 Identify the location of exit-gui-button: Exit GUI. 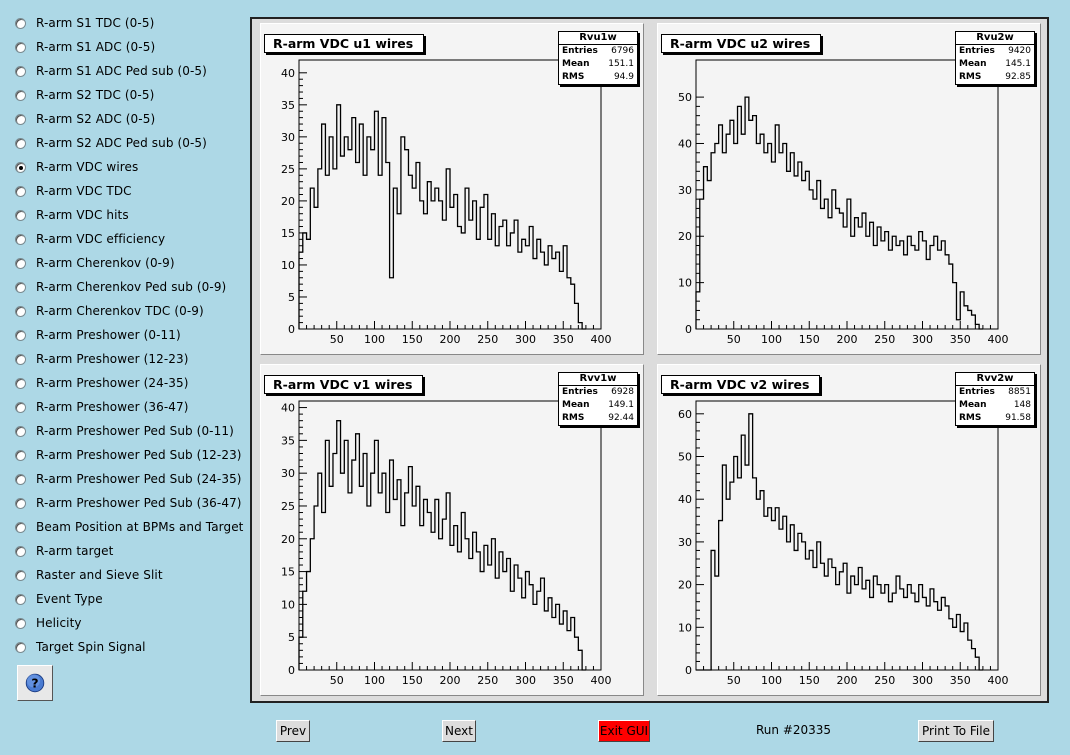
(624, 731).